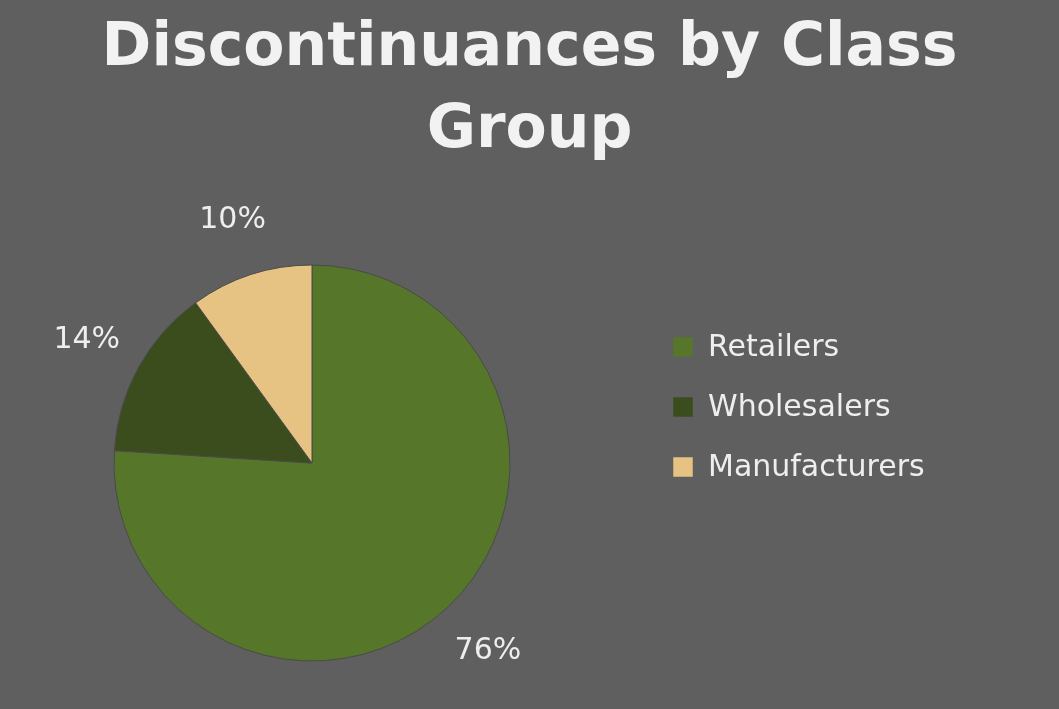 The height and width of the screenshot is (709, 1059). What do you see at coordinates (774, 345) in the screenshot?
I see `legend-label: Retailers` at bounding box center [774, 345].